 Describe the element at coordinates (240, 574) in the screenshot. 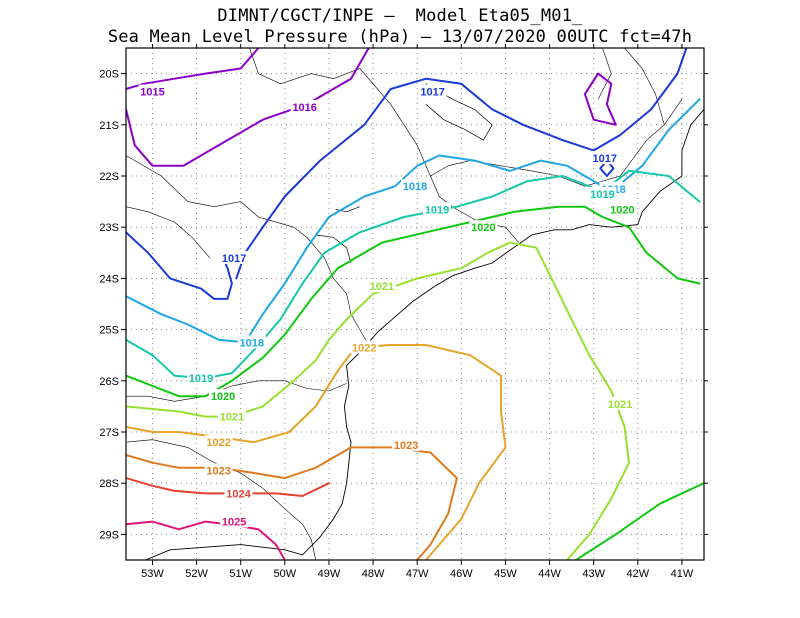

I see `tick-label-lon: 51W` at that location.